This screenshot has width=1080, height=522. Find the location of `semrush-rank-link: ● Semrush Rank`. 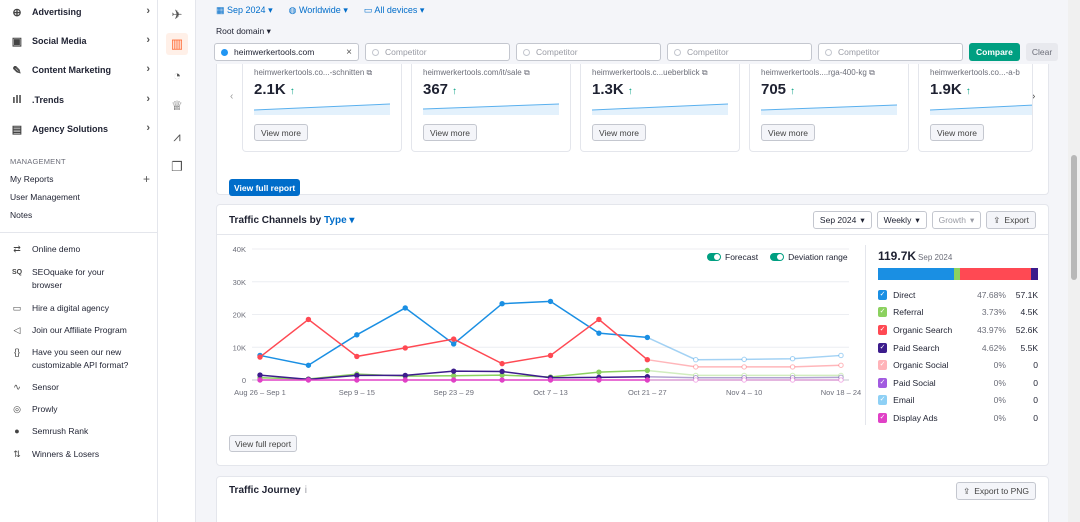

semrush-rank-link: ● Semrush Rank is located at coordinates (80, 431).